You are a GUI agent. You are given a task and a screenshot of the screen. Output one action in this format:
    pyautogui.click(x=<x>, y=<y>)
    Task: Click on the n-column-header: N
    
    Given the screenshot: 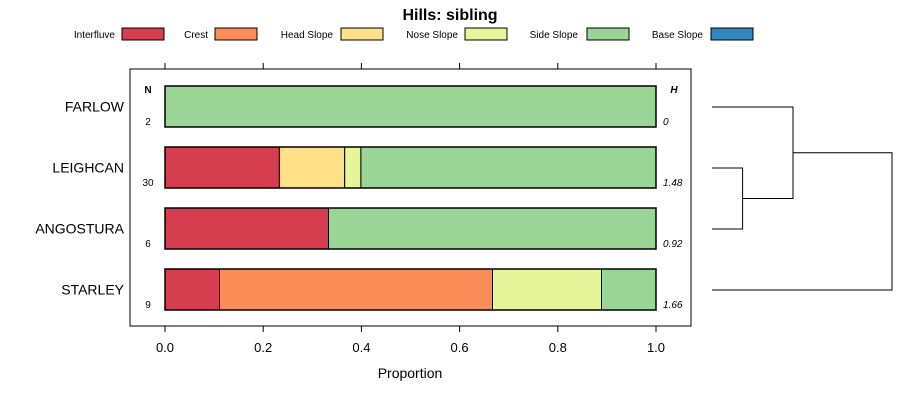 What is the action you would take?
    pyautogui.click(x=147, y=90)
    